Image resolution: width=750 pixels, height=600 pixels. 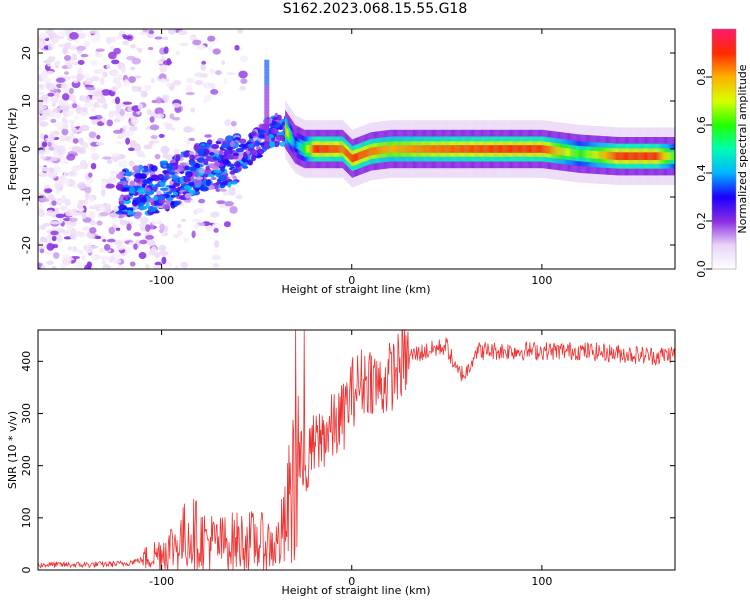 I want to click on spectrogram-x-label: Height of straight line (km), so click(x=355, y=289).